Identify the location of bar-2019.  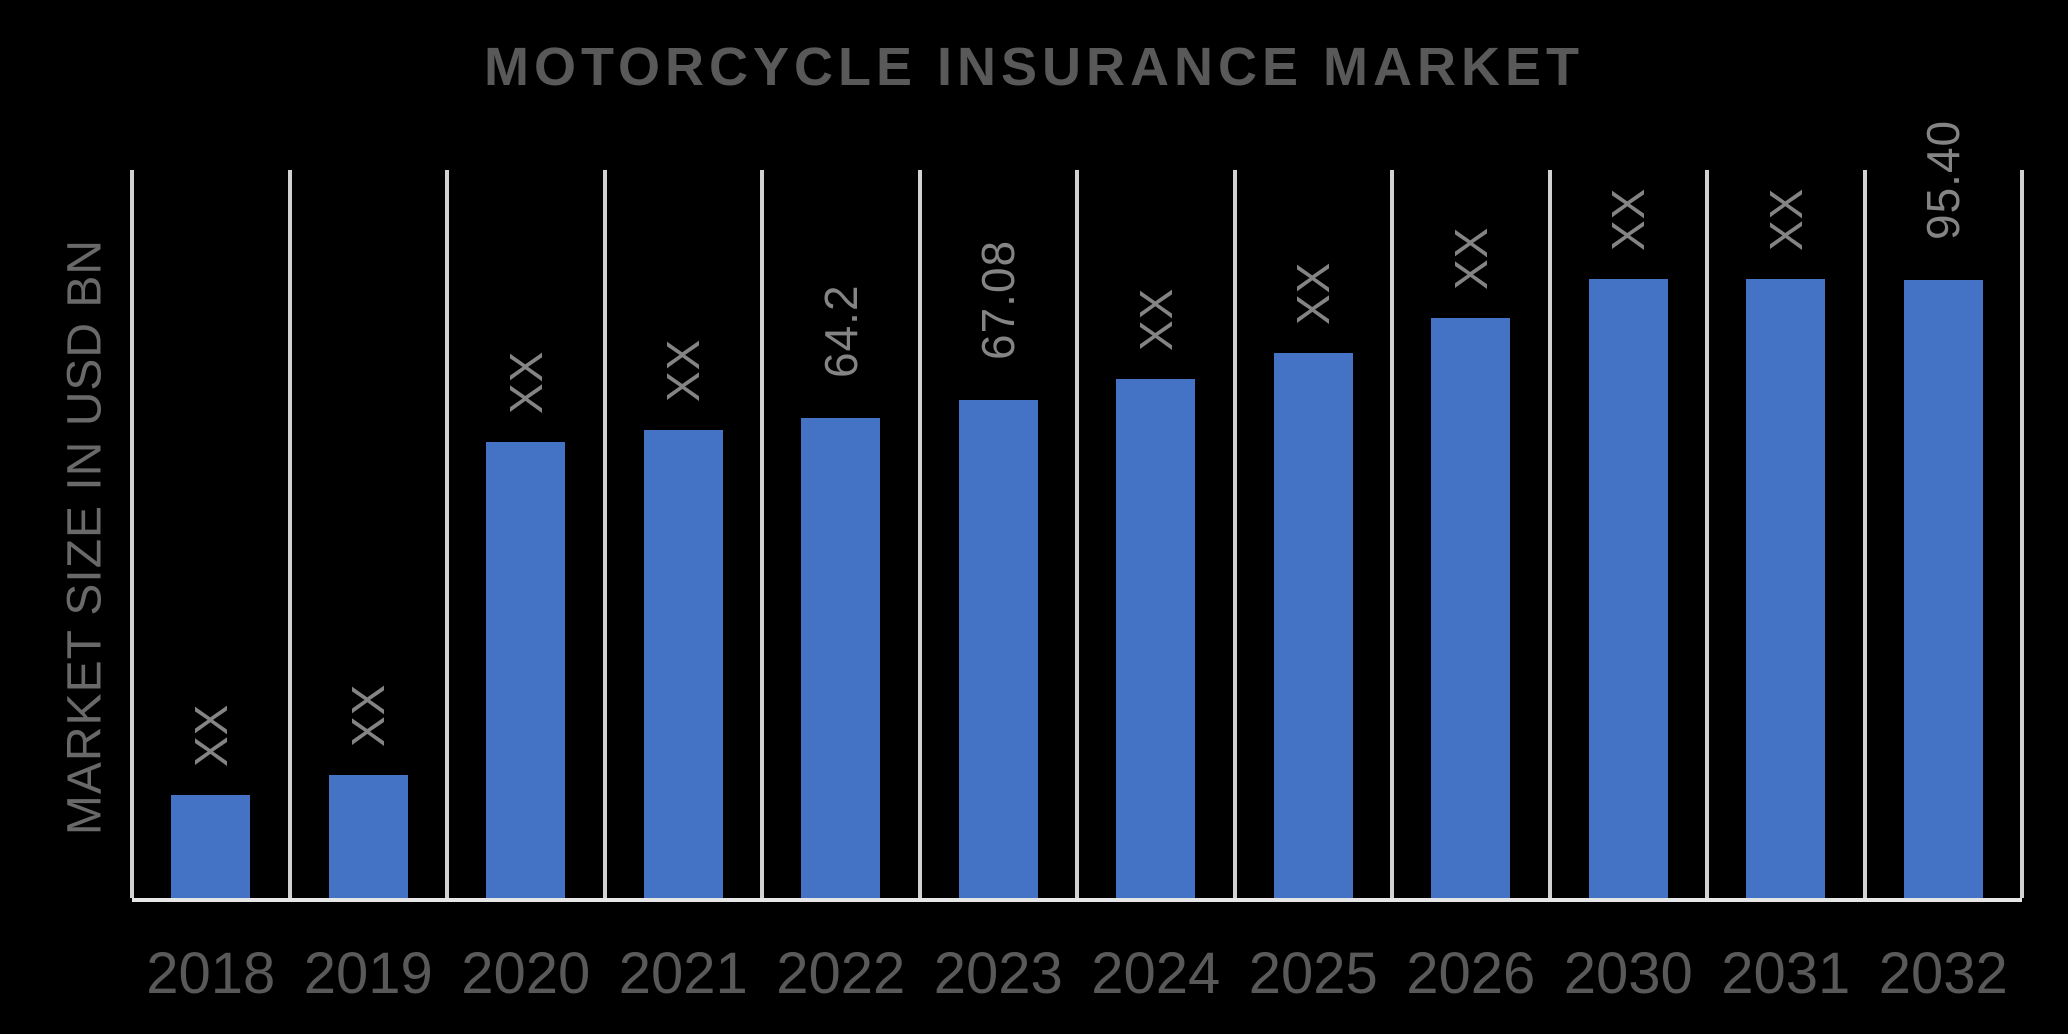
(368, 836).